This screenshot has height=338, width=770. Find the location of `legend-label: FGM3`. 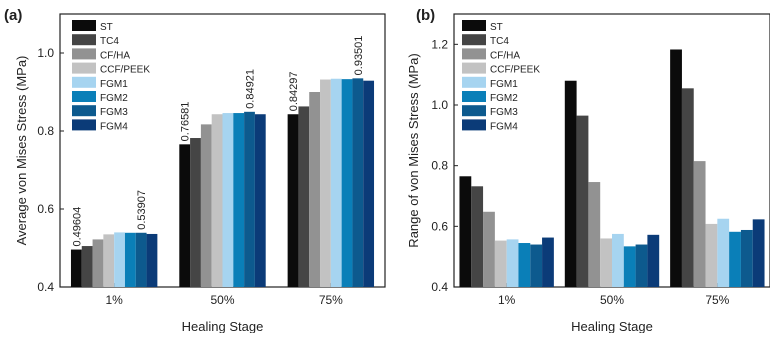

legend-label: FGM3 is located at coordinates (114, 112).